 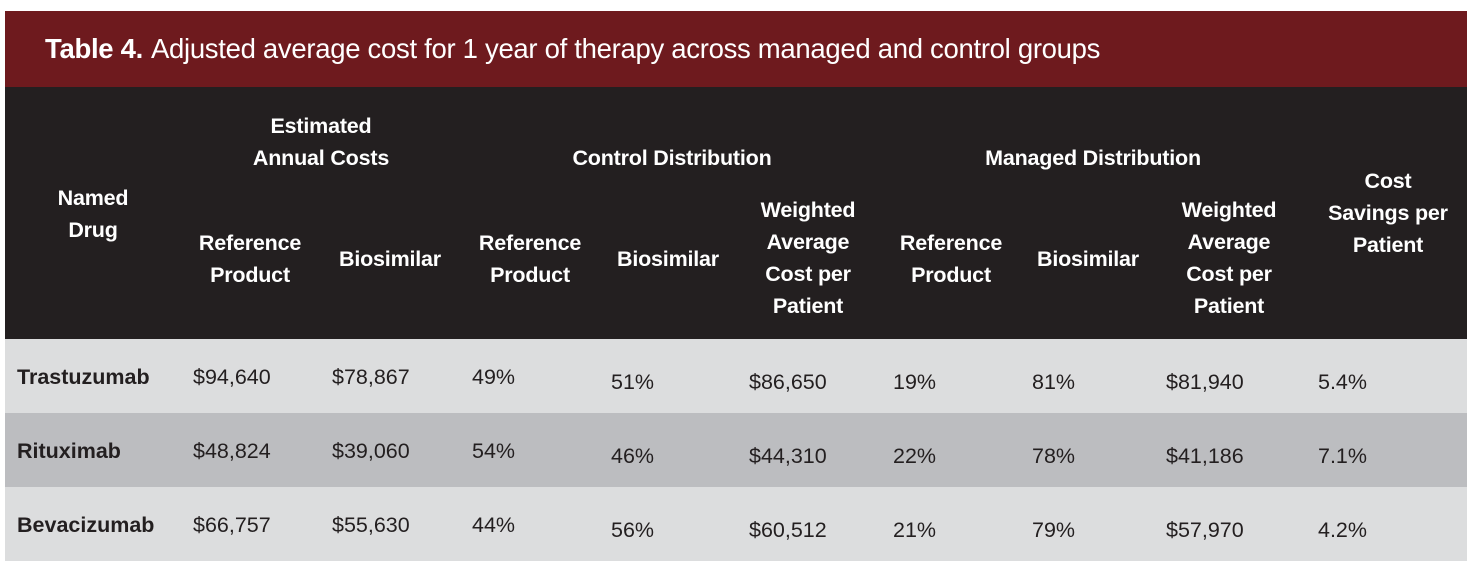 I want to click on header-mgd-biosimilar: Biosimilar, so click(x=1088, y=259).